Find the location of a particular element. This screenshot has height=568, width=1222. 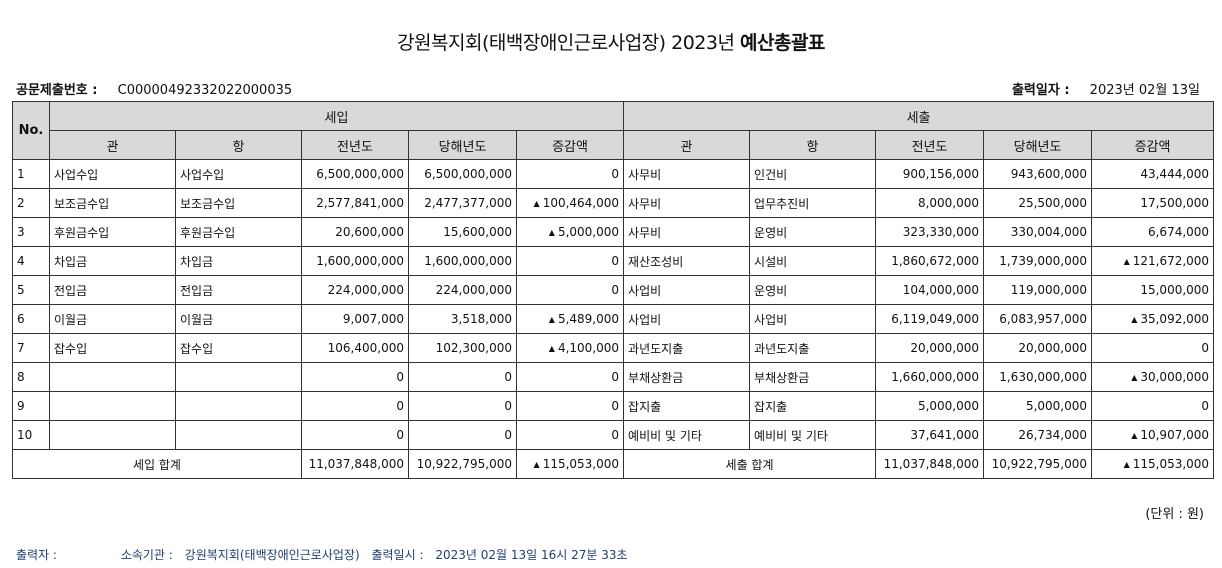

header-income-prev: 전년도 is located at coordinates (355, 145).